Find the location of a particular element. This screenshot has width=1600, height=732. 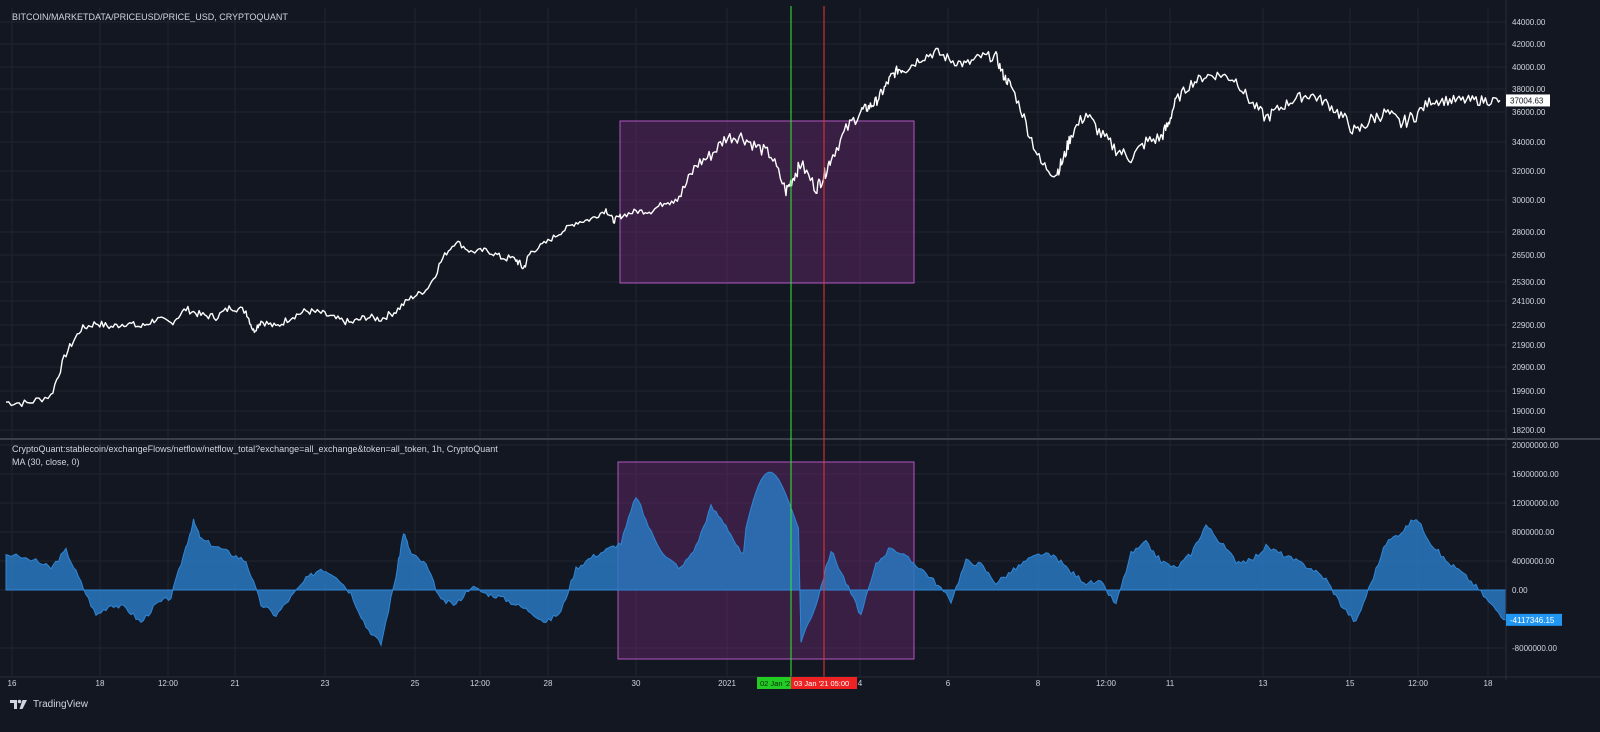

time-tick-label: 4 is located at coordinates (860, 683).